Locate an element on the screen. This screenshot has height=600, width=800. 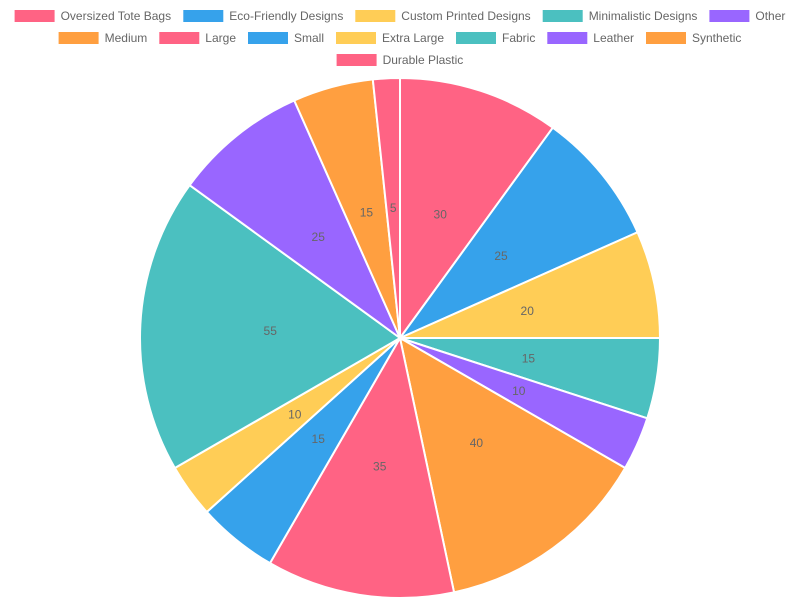
legend-item-eco-friendly-designs: Eco-Friendly Designs is located at coordinates (263, 16).